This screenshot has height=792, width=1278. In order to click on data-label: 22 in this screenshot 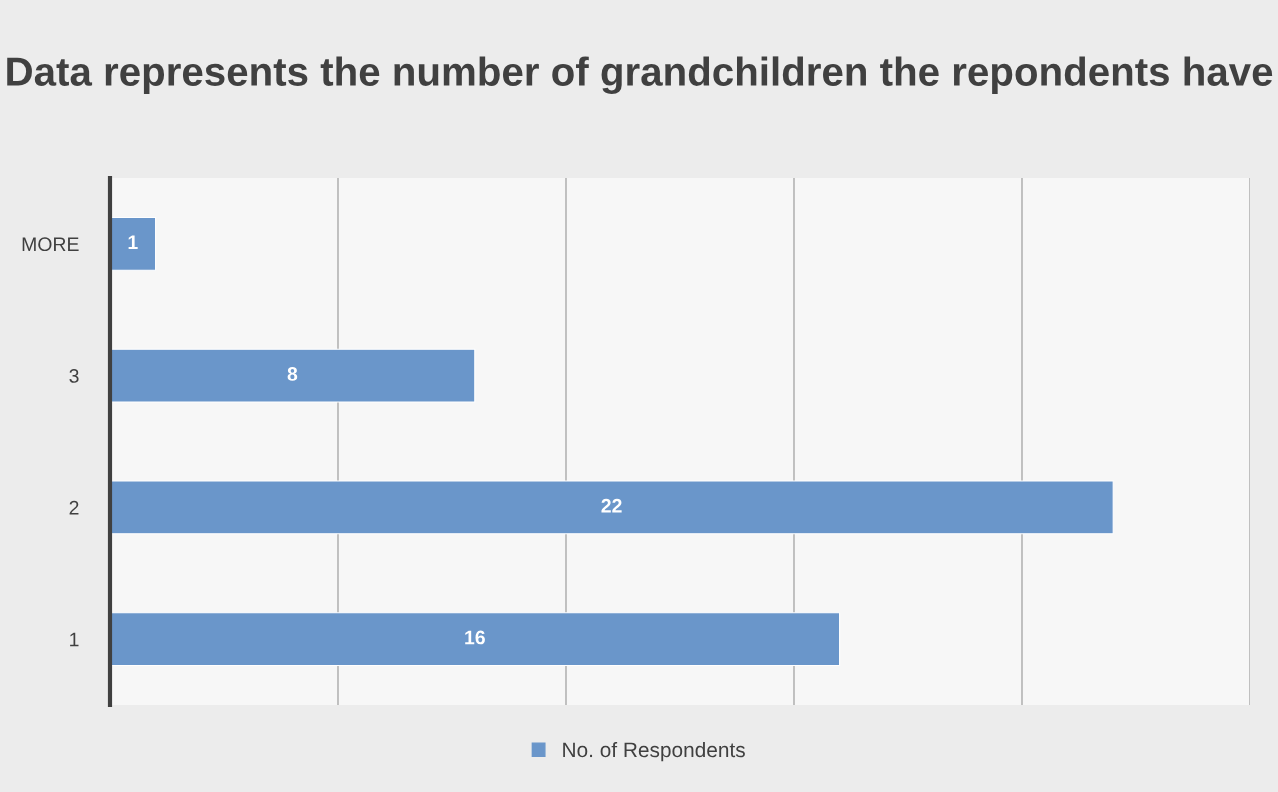, I will do `click(611, 505)`.